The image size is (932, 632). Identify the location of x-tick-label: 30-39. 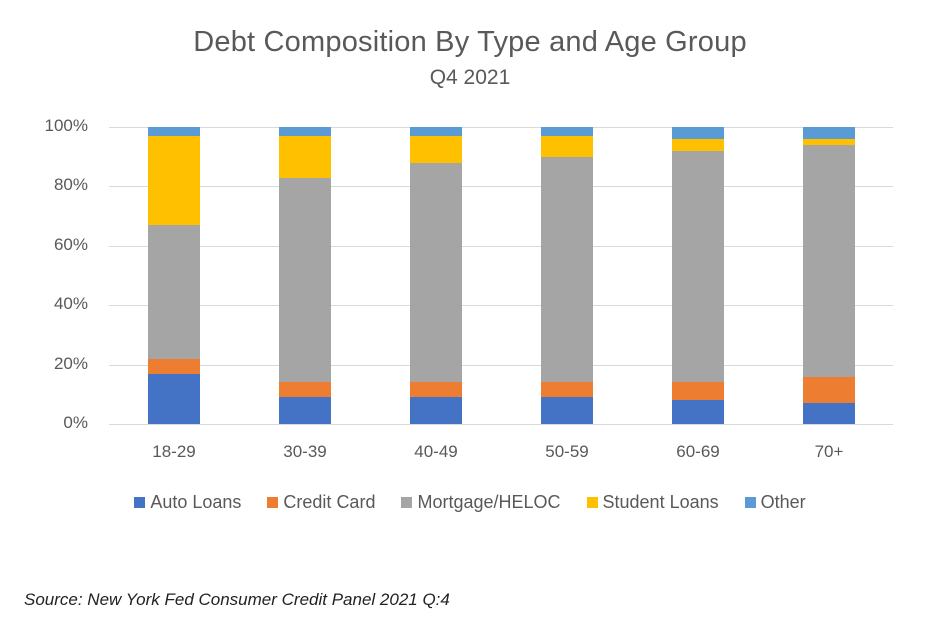
(305, 451).